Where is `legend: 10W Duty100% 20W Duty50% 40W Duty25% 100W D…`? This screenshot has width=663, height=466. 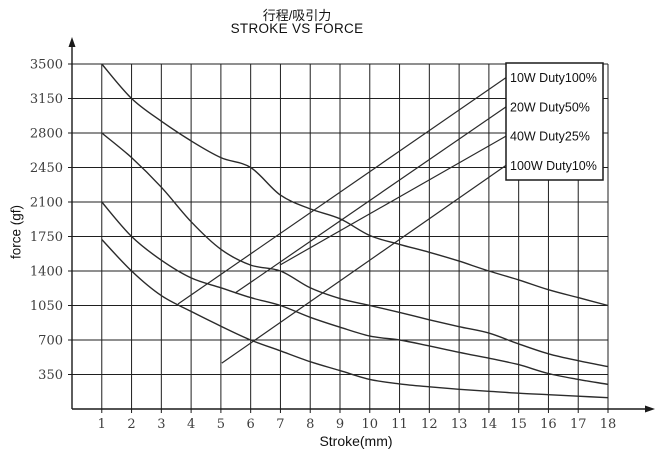
legend: 10W Duty100% 20W Duty50% 40W Duty25% 100W D… is located at coordinates (554, 121).